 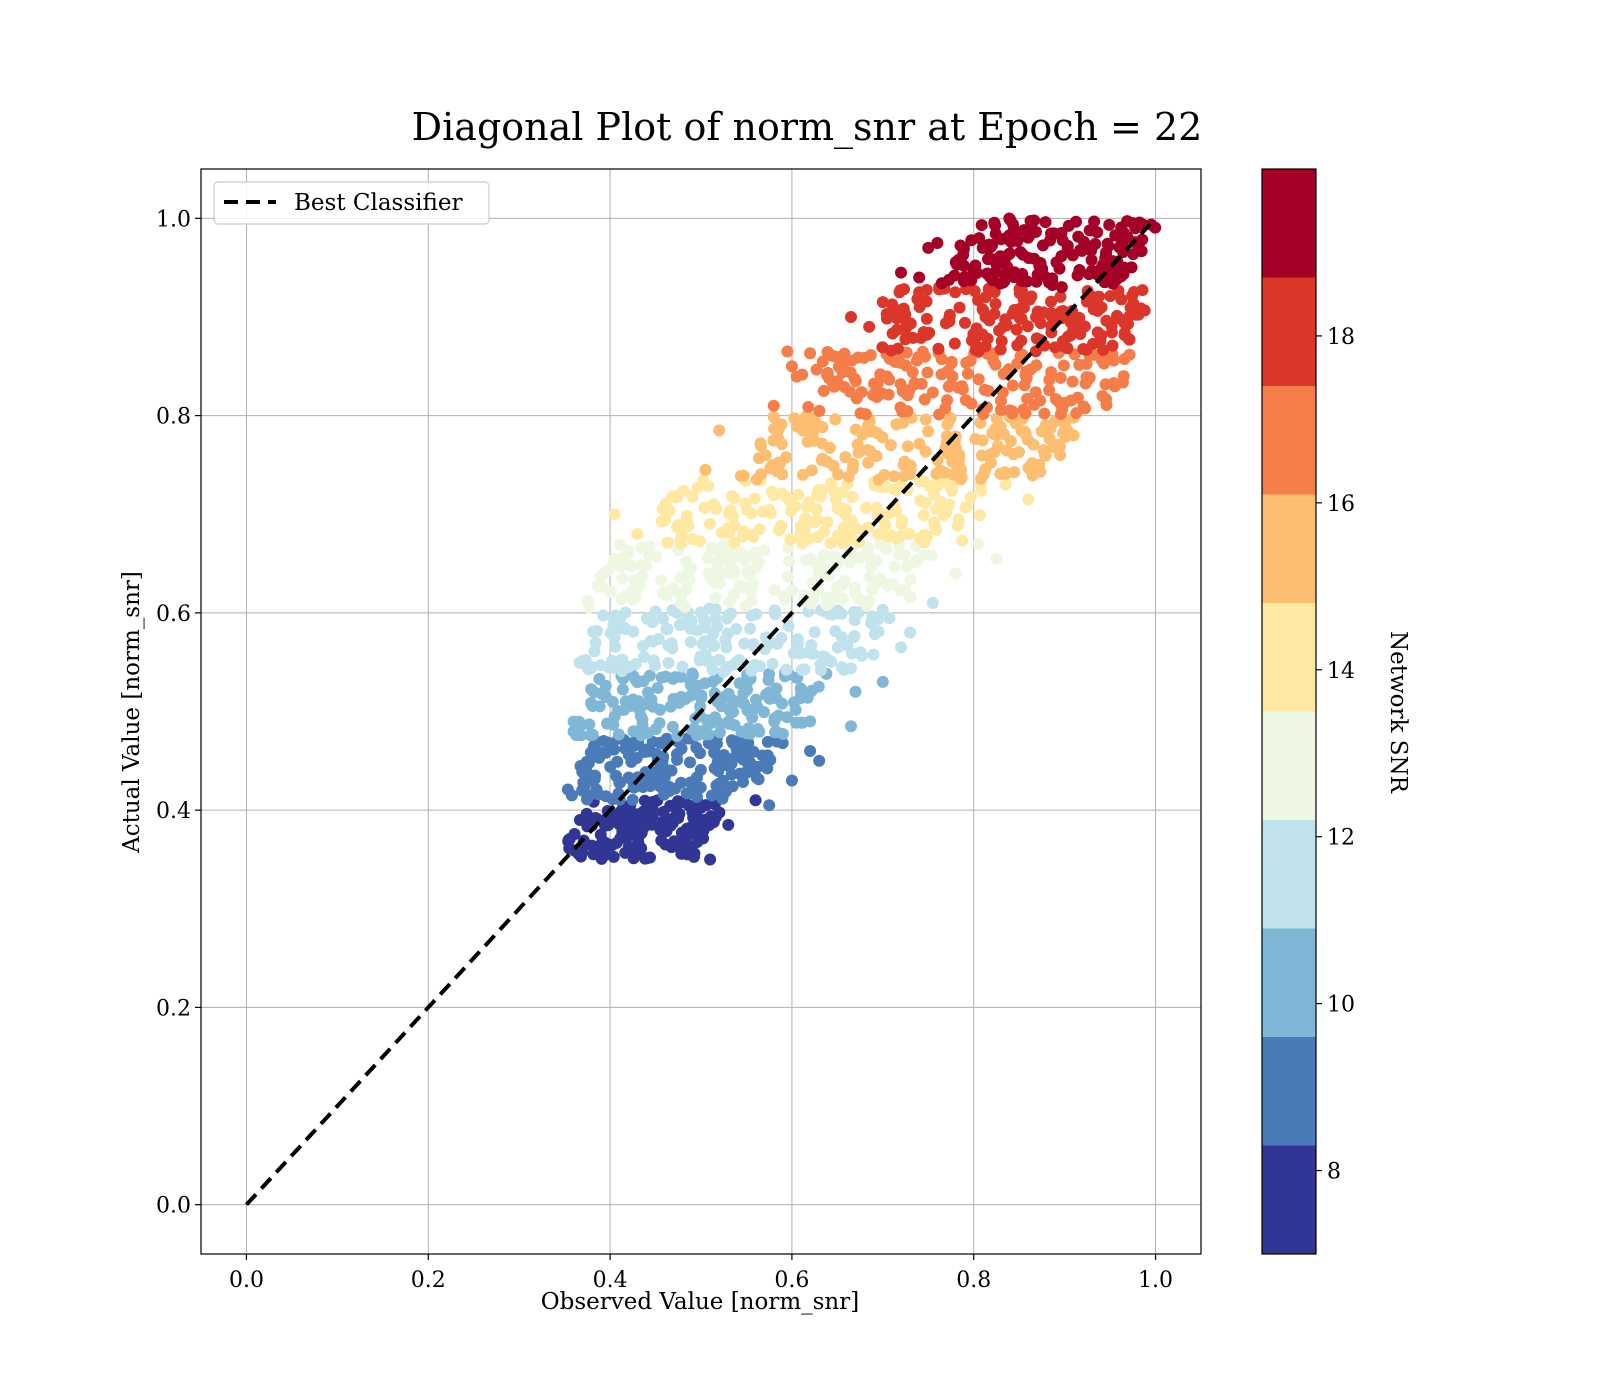 What do you see at coordinates (178, 713) in the screenshot?
I see `y-axis-ticks: 0.0 0.2 0.4 0.6 0.8 1.0` at bounding box center [178, 713].